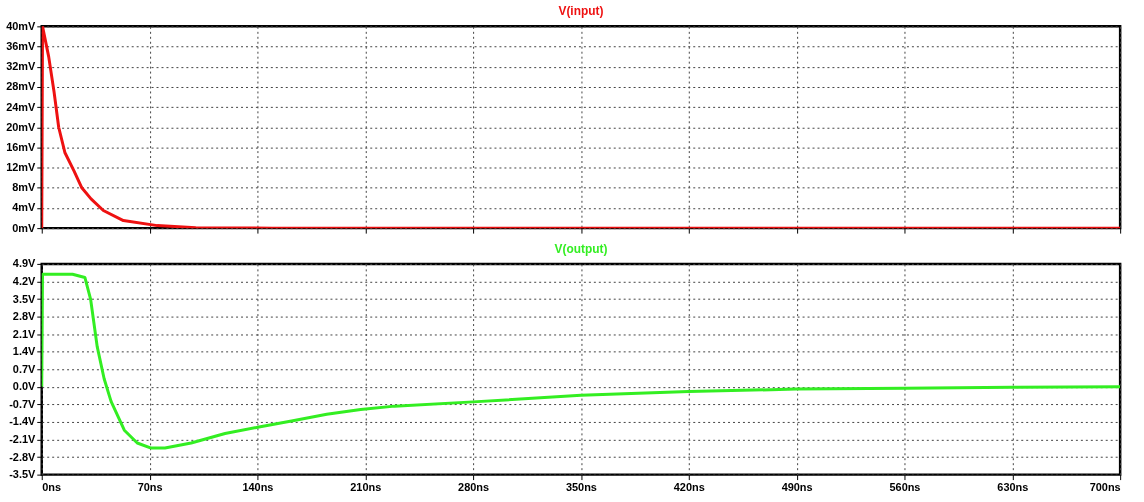 The image size is (1144, 502). I want to click on x-tick-label: 350ns, so click(581, 487).